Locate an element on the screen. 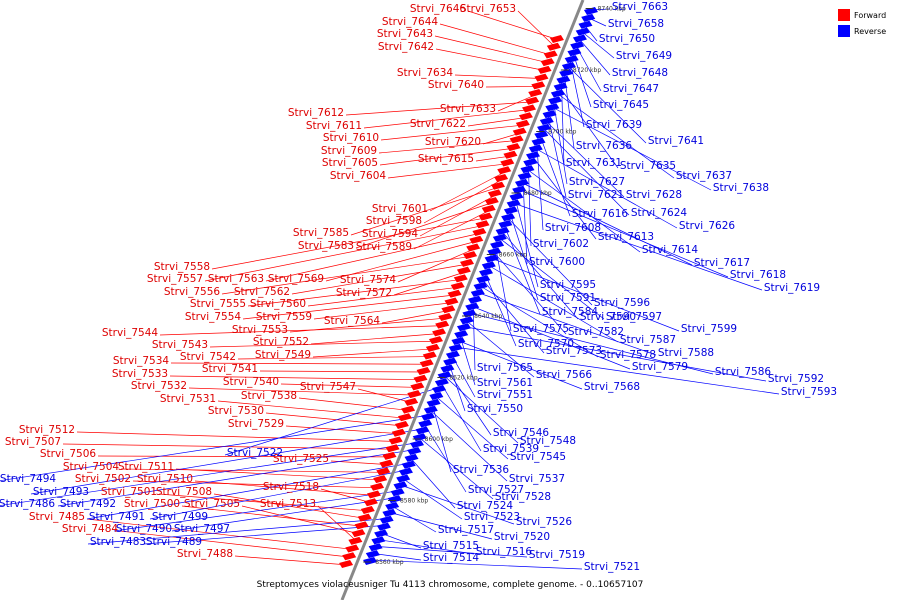 The height and width of the screenshot is (600, 900). reverse-gene-label: Strvi_7584 is located at coordinates (570, 312).